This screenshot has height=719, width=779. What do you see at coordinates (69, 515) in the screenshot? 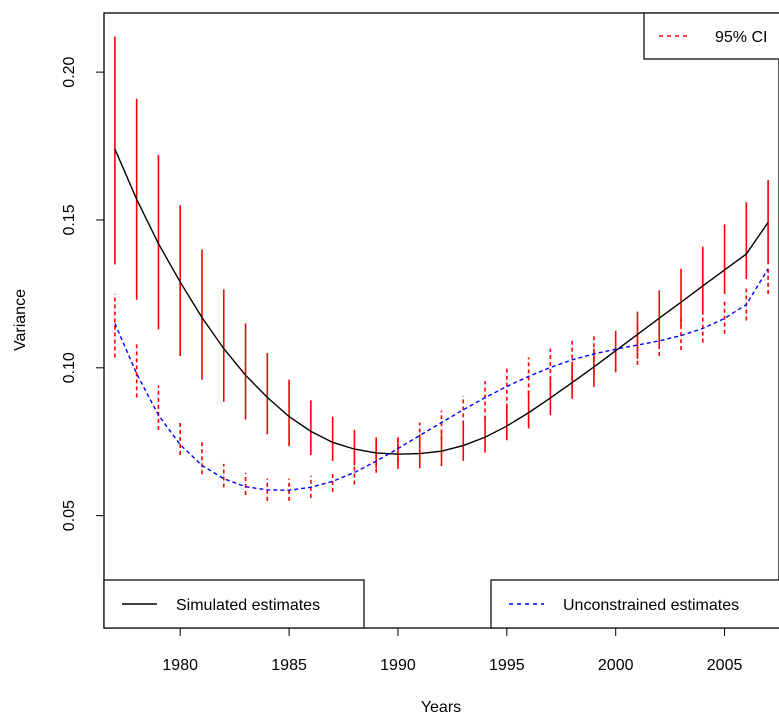
I see `y-tick-label: 0.05` at bounding box center [69, 515].